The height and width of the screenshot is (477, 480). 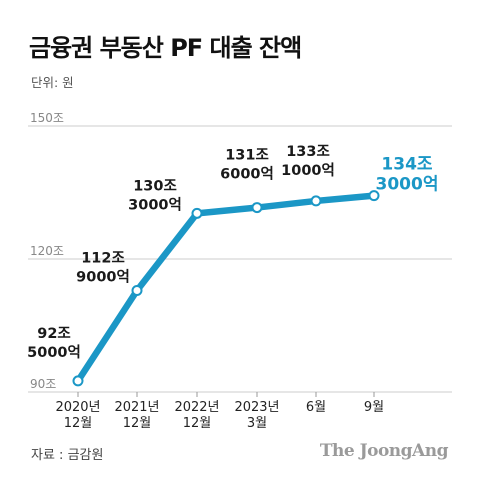 What do you see at coordinates (165, 48) in the screenshot?
I see `chart-title: 금융권 부동산 PF 대출 잔액` at bounding box center [165, 48].